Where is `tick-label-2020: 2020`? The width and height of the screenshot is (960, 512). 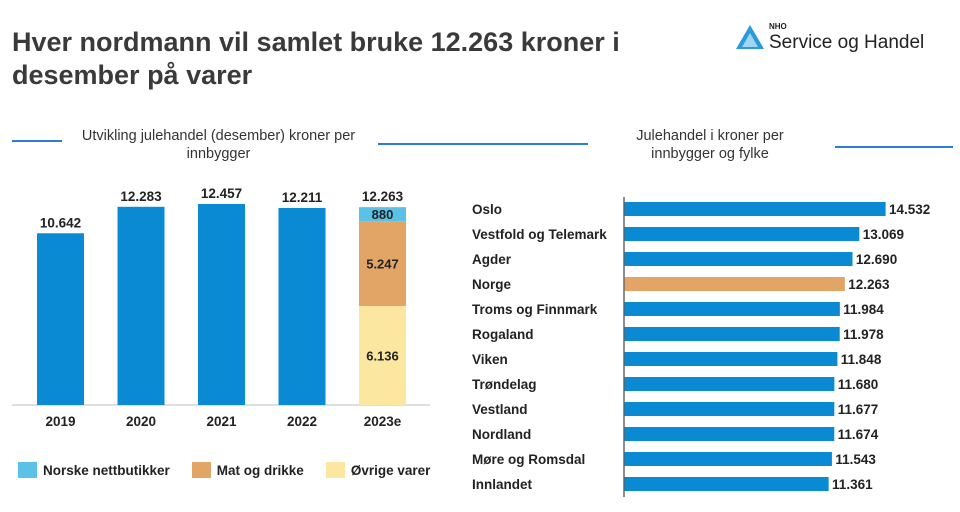 tick-label-2020: 2020 is located at coordinates (141, 421).